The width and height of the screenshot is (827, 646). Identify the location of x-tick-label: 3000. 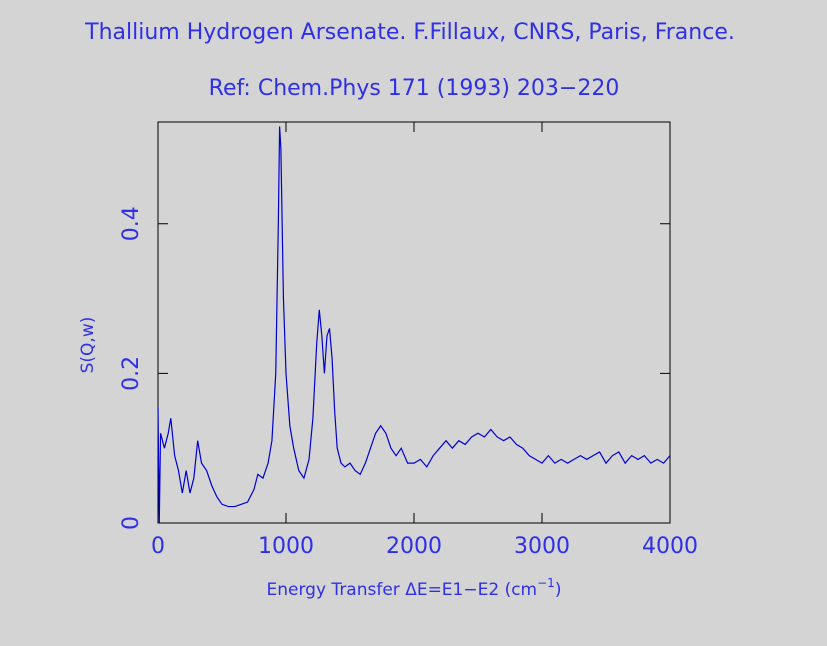
(542, 546).